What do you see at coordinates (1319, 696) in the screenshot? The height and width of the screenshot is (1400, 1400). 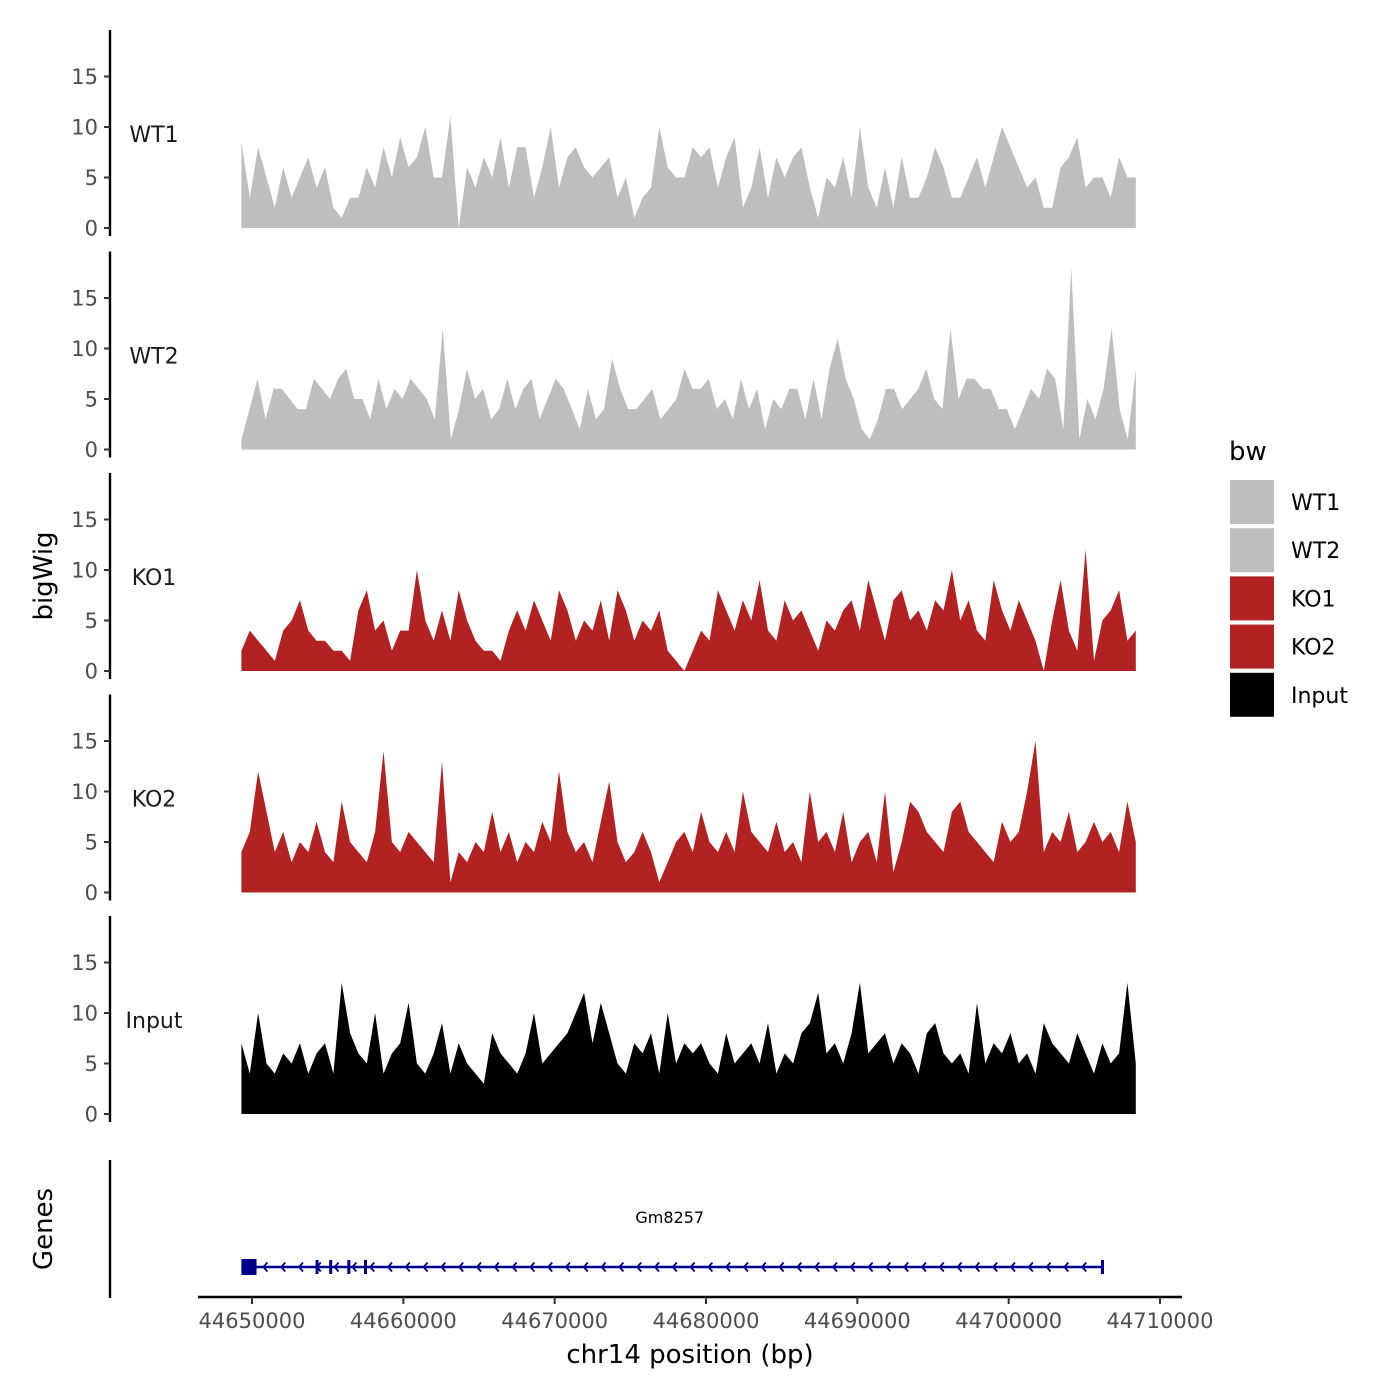 I see `legend-label: Input` at bounding box center [1319, 696].